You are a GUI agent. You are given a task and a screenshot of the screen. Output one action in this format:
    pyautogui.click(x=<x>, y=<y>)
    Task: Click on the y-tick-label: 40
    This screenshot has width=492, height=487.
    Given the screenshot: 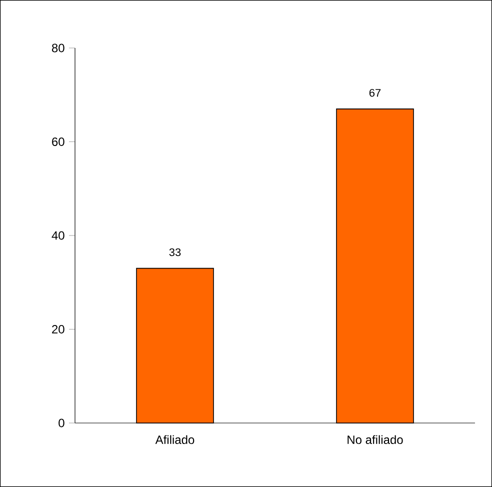 What is the action you would take?
    pyautogui.click(x=58, y=235)
    